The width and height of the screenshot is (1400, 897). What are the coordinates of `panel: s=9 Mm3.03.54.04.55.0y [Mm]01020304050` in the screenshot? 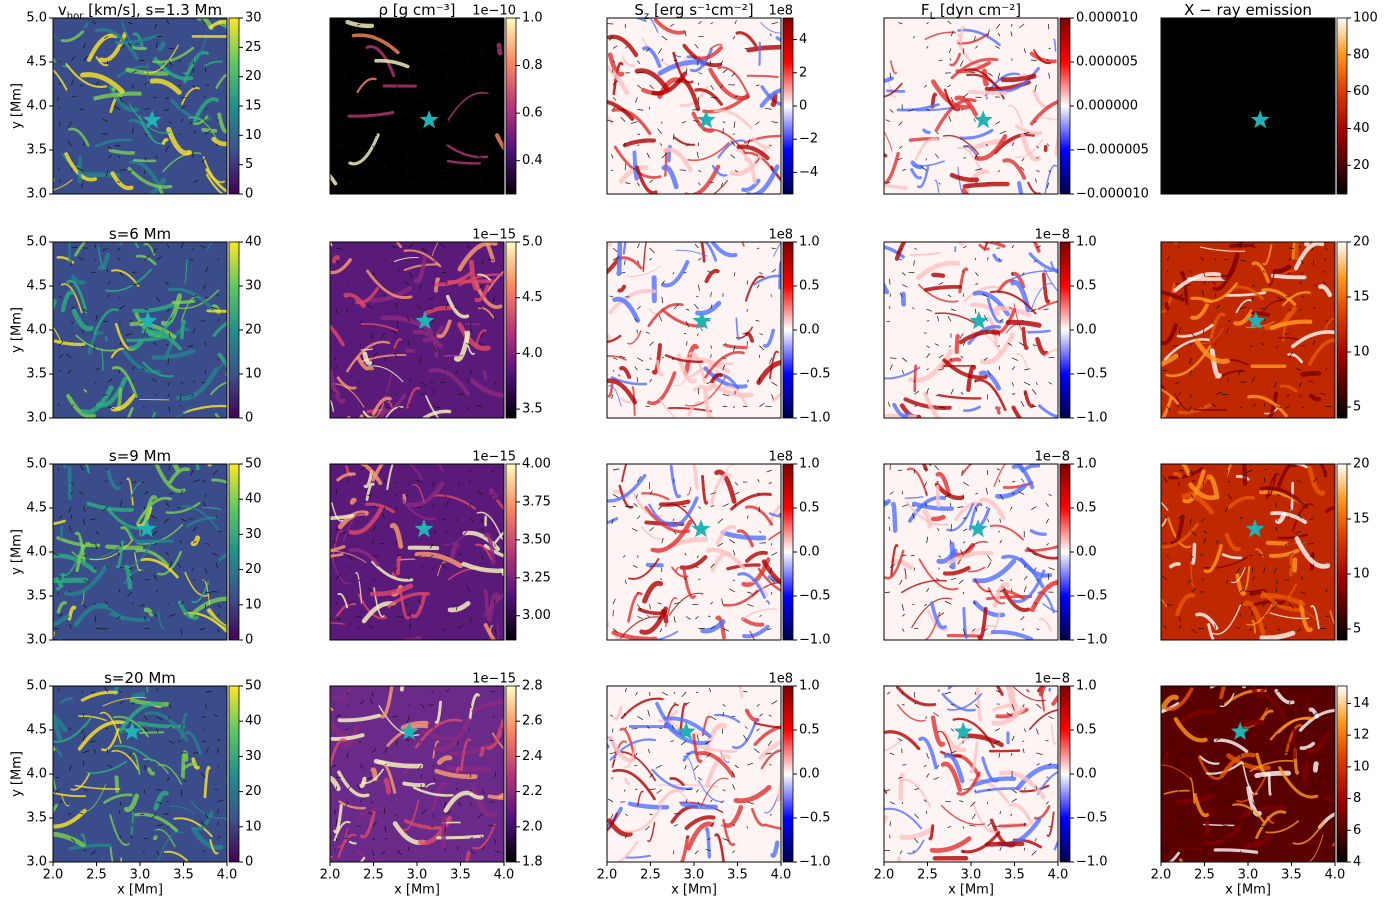 It's located at (136, 550).